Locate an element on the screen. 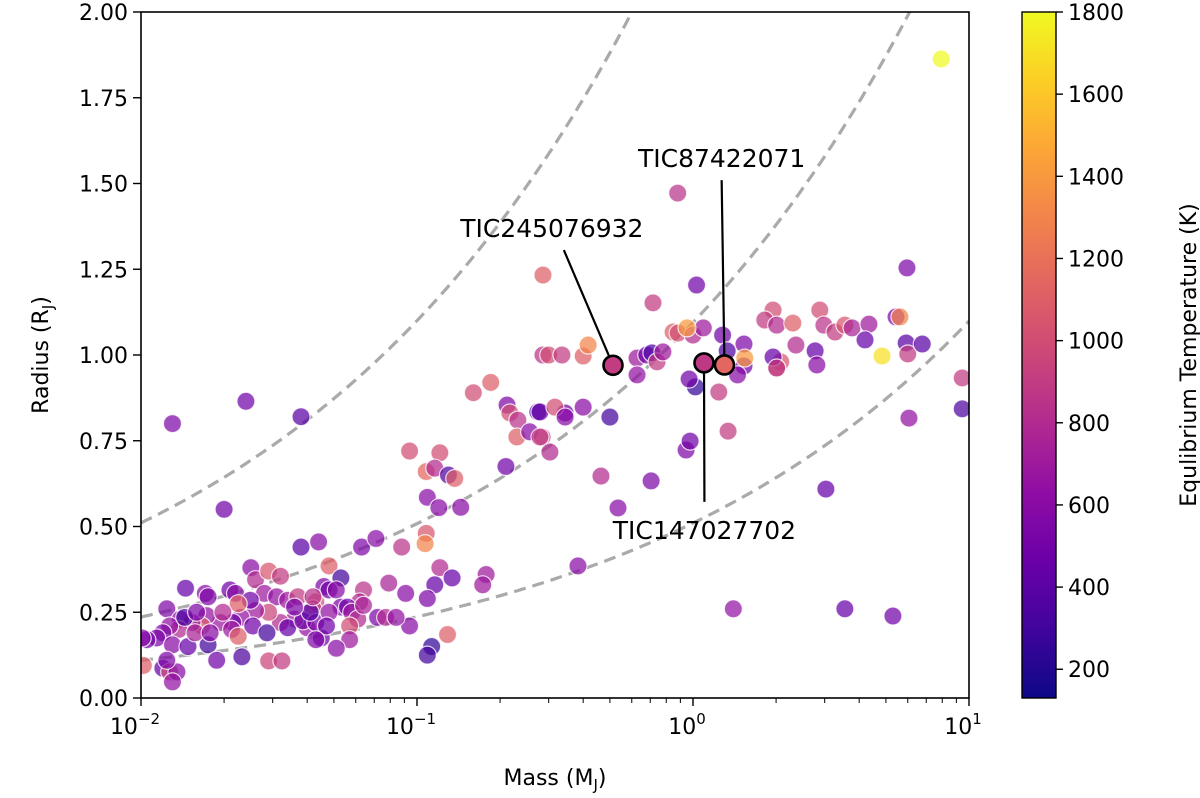 The height and width of the screenshot is (798, 1200). x-tick-label: 10¹ is located at coordinates (963, 725).